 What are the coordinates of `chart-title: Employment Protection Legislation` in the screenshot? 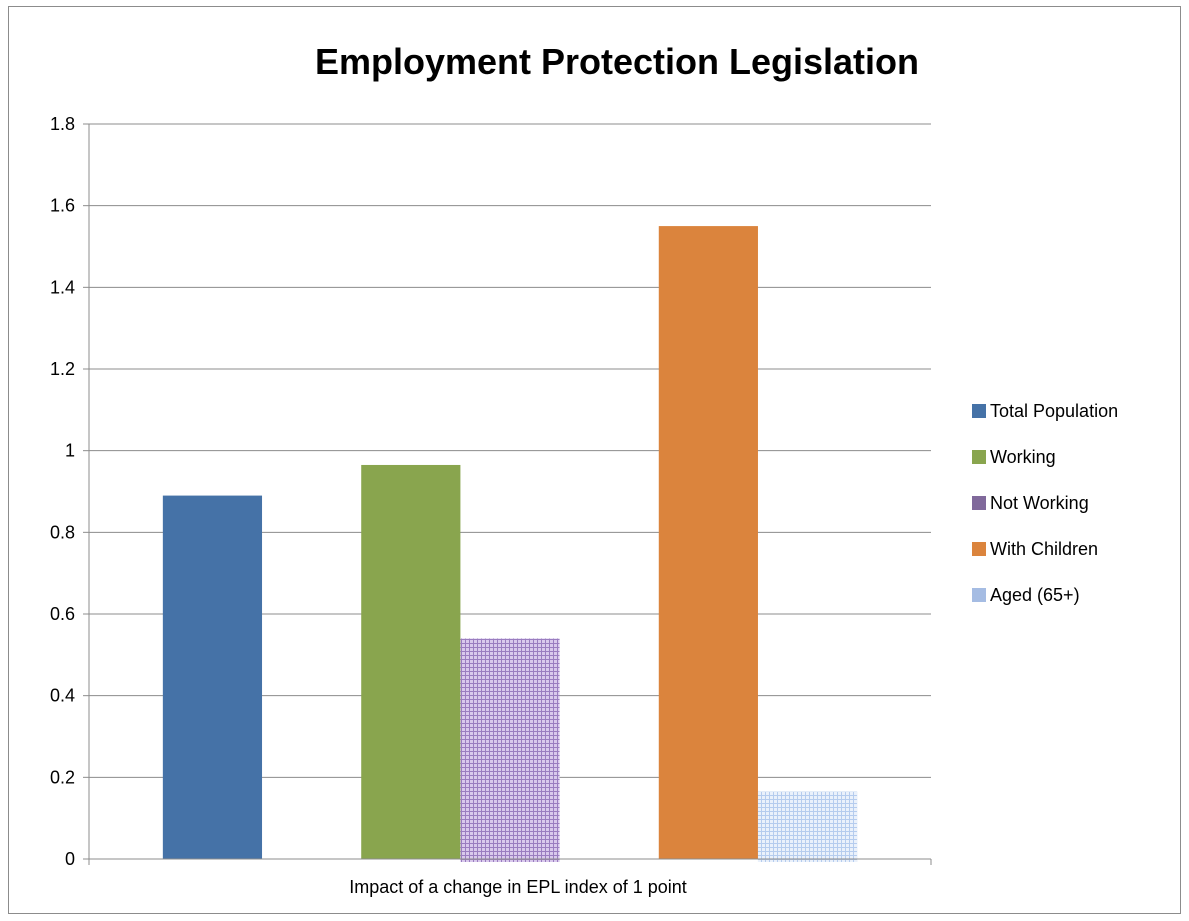 It's located at (617, 61).